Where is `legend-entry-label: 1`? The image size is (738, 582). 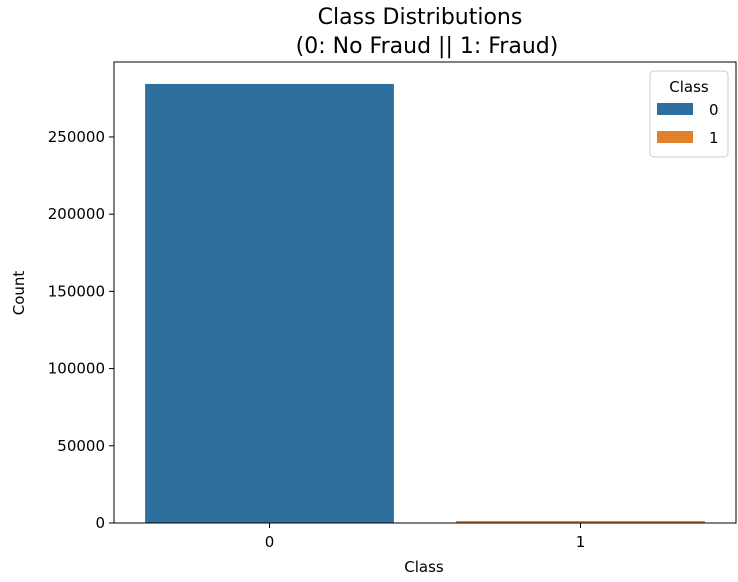 legend-entry-label: 1 is located at coordinates (714, 138).